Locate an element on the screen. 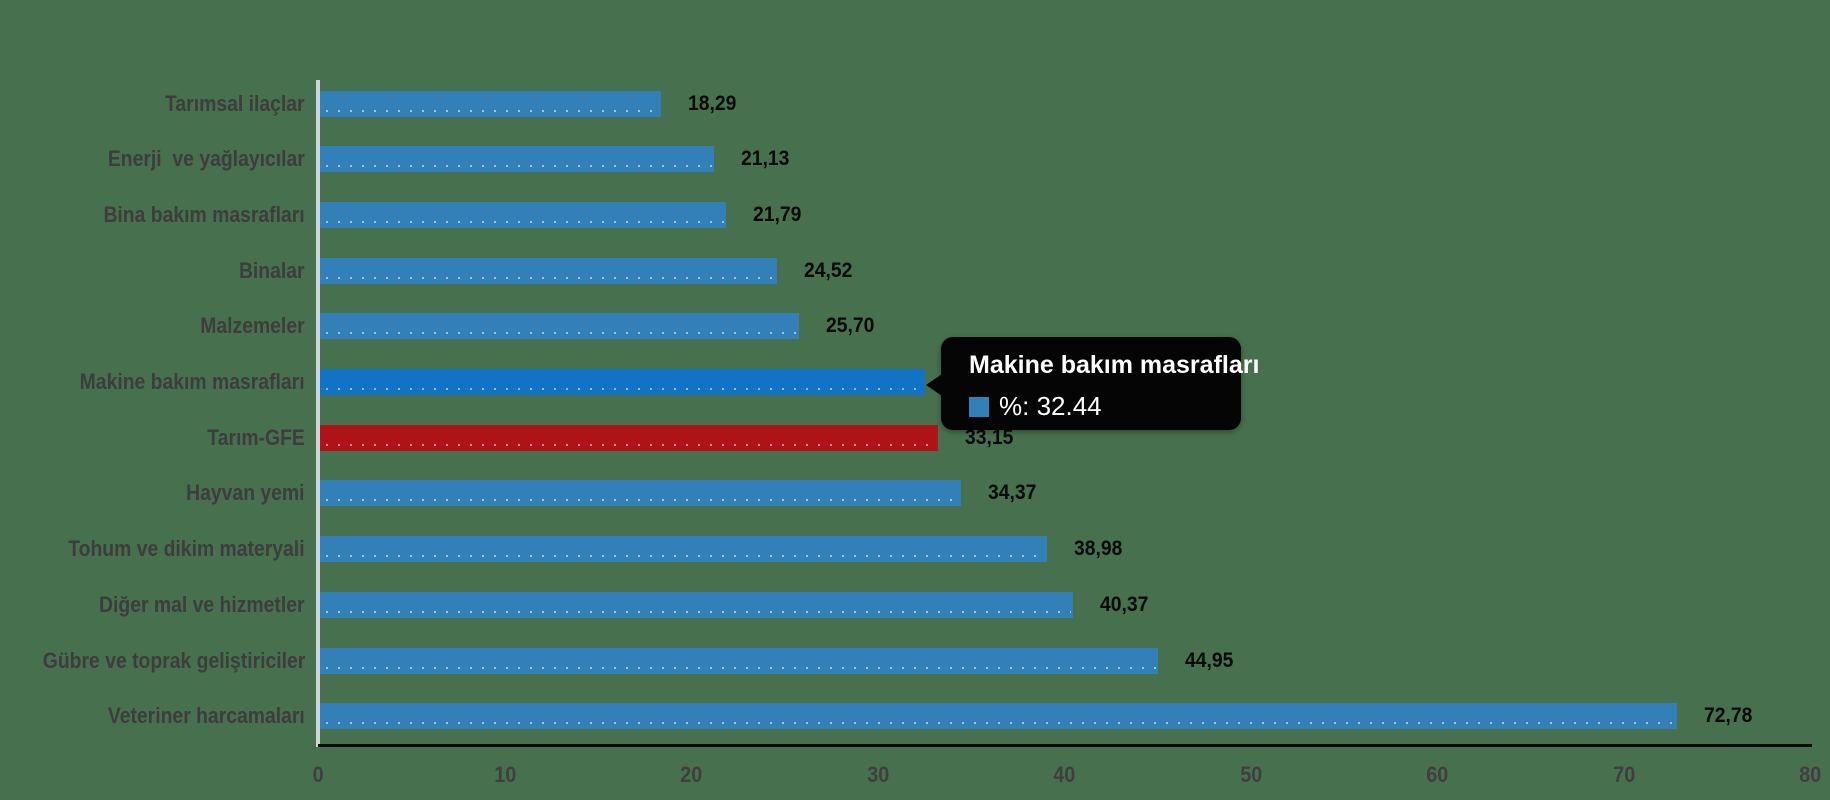  value-label: 18,29 is located at coordinates (712, 103).